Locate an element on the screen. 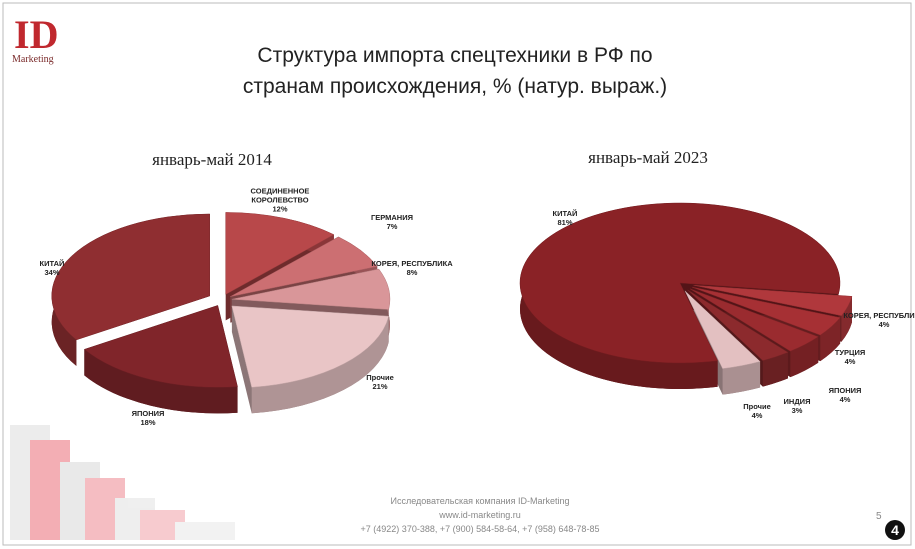  slice-label: ТУРЦИЯ 4% is located at coordinates (850, 357).